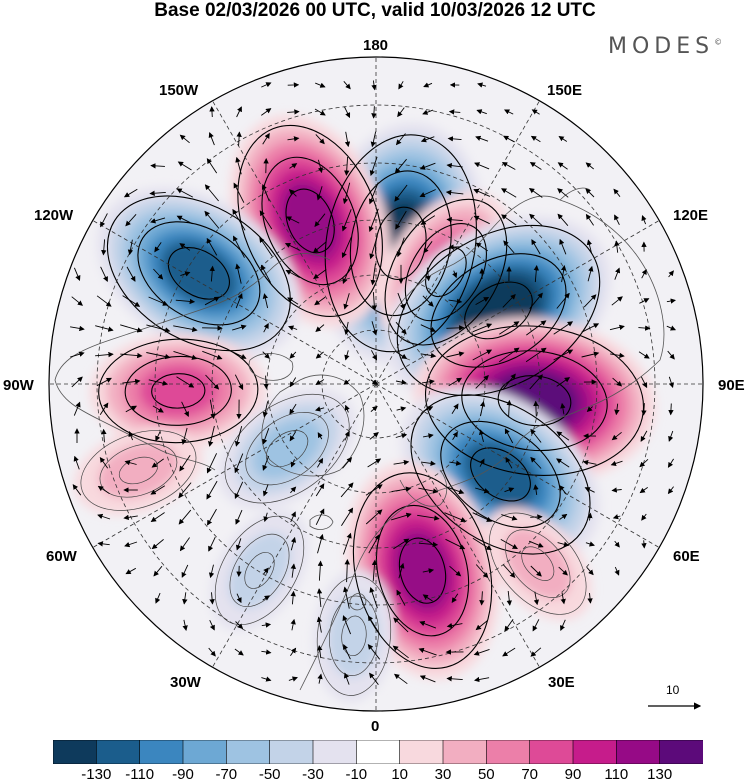  I want to click on colorbar-tick-label: -70, so click(226, 774).